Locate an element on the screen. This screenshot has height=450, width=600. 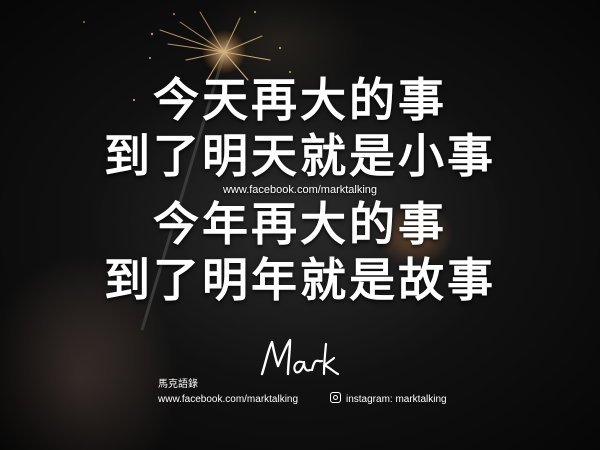
quote-line-2: 到了明天就是小事 is located at coordinates (300, 156).